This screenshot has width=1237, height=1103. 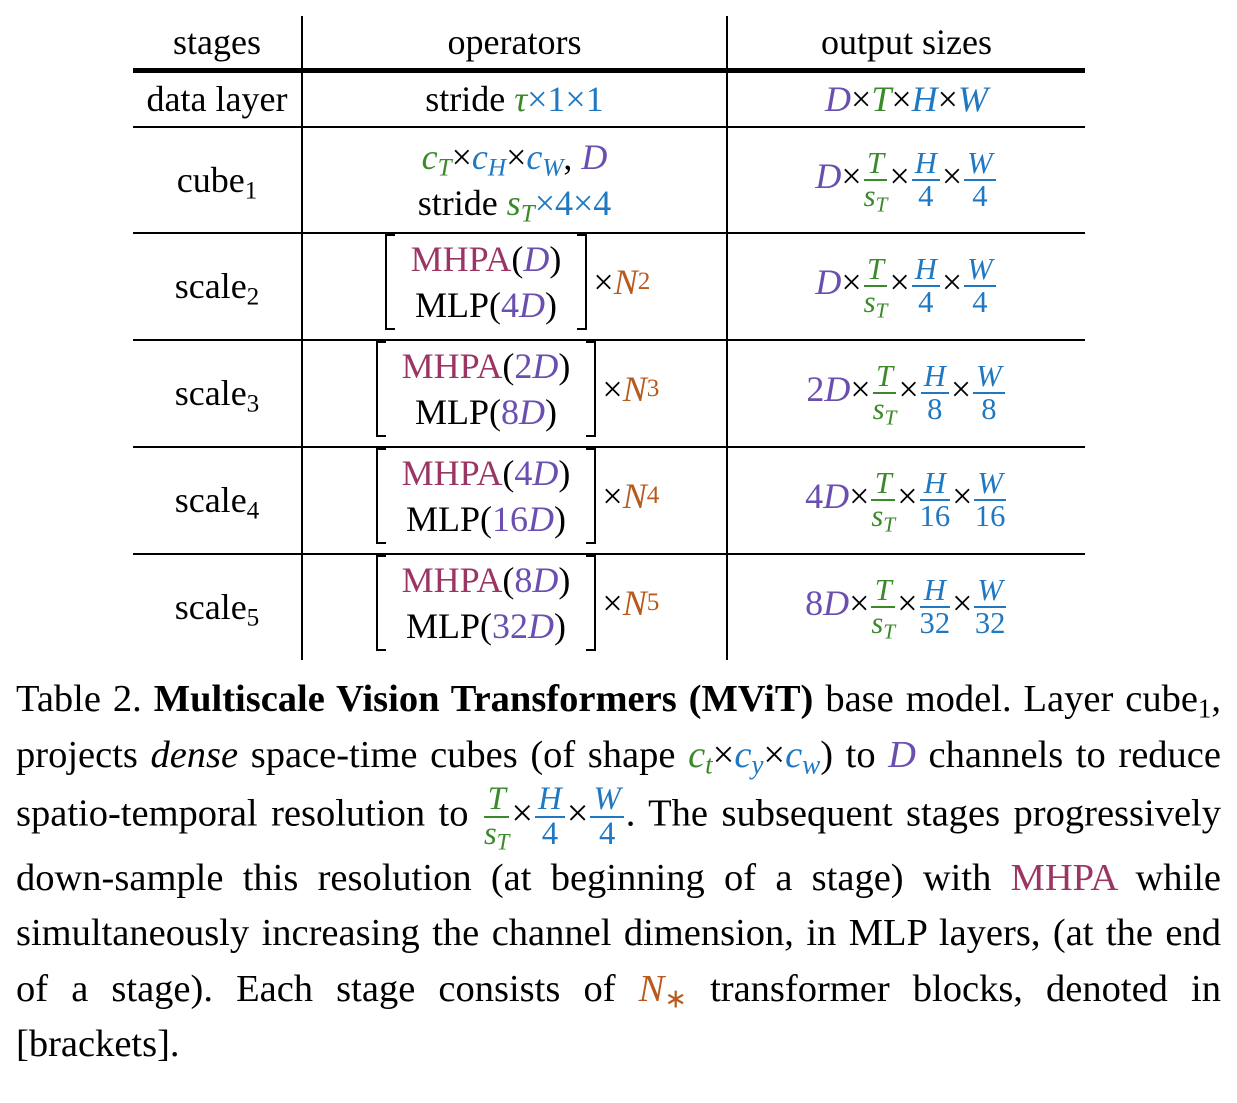 What do you see at coordinates (218, 500) in the screenshot?
I see `stage-name: scale4` at bounding box center [218, 500].